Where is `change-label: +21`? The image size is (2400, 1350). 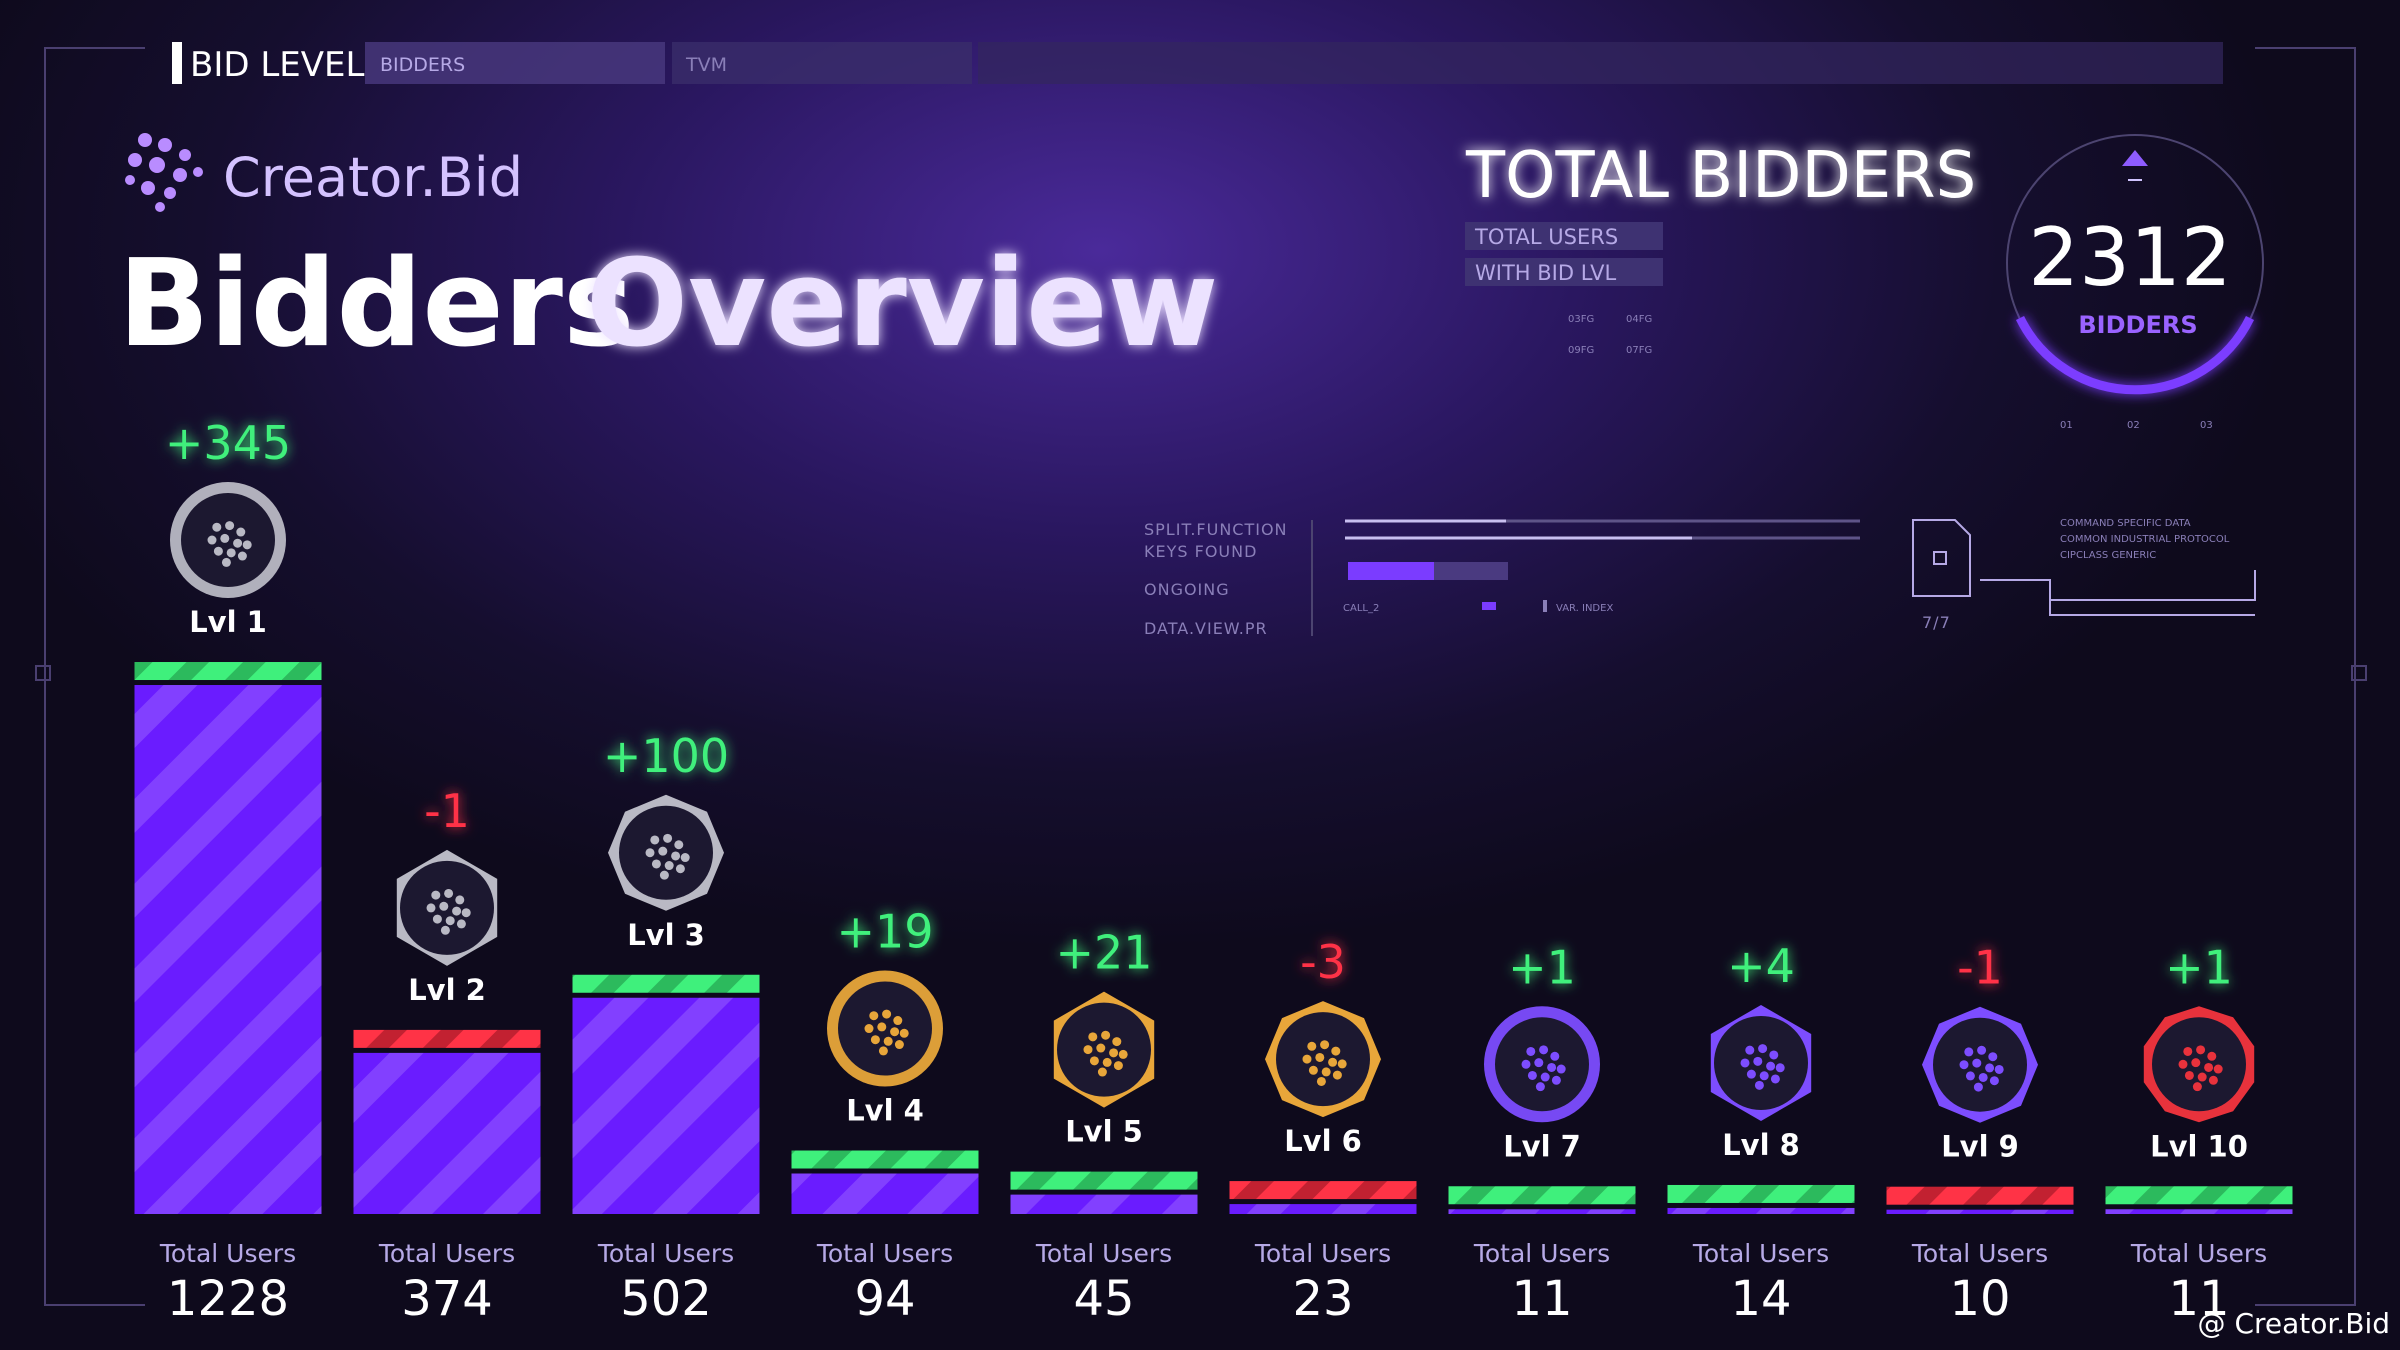 change-label: +21 is located at coordinates (1103, 953).